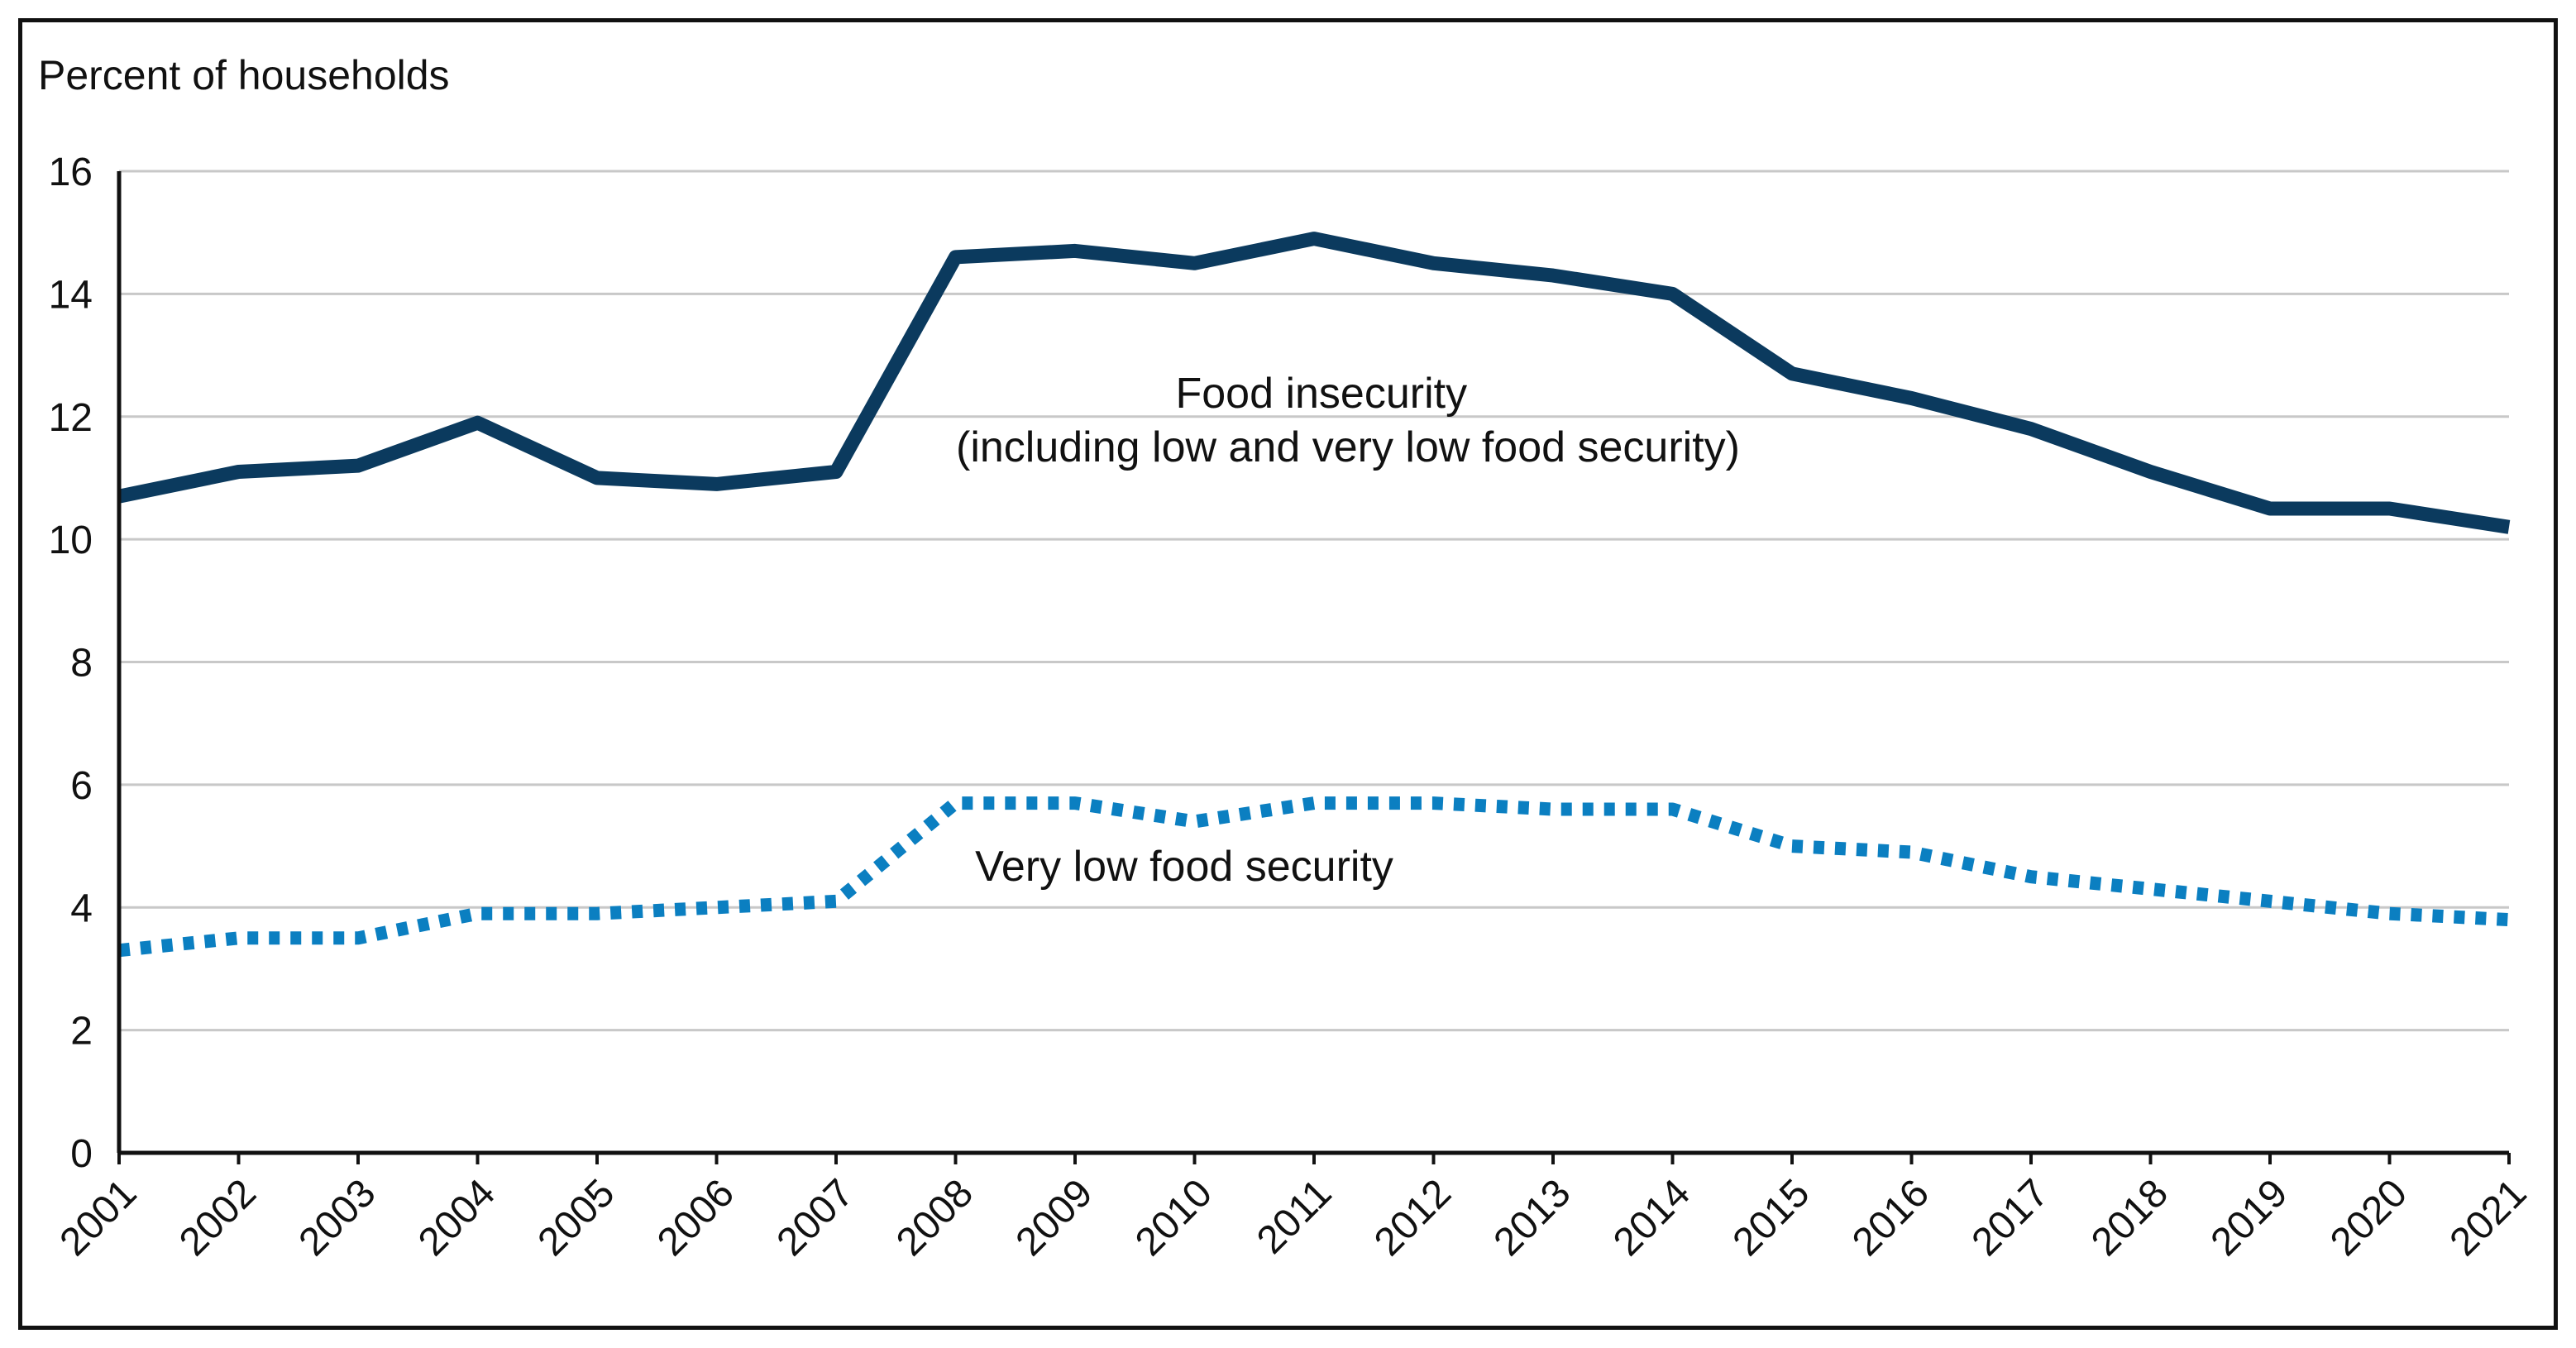 The height and width of the screenshot is (1348, 2576). I want to click on data-point-very-low-food-security-2011, so click(1314, 803).